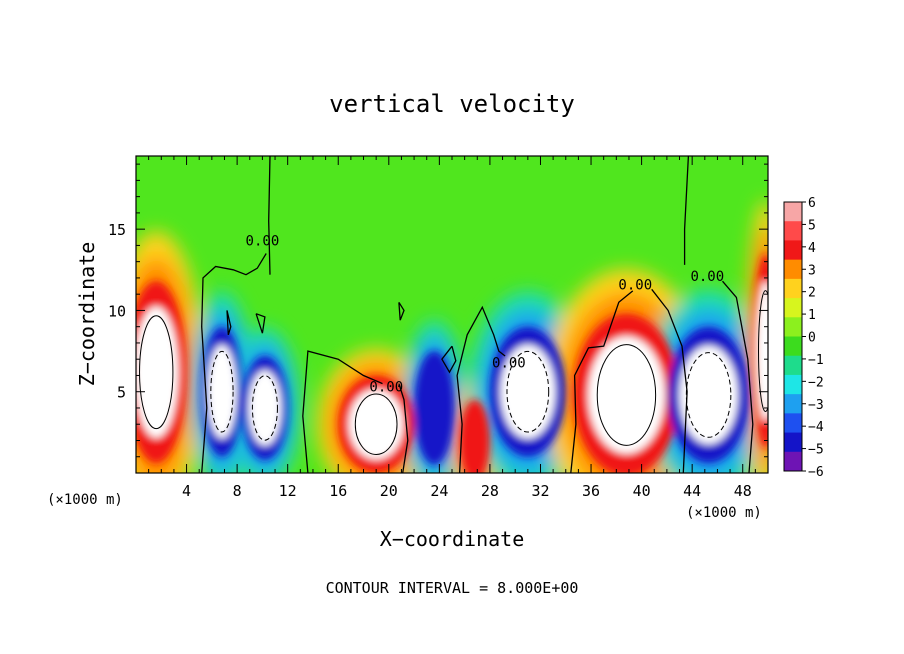 The width and height of the screenshot is (904, 654). What do you see at coordinates (812, 248) in the screenshot?
I see `colorbar-tick-label: 4` at bounding box center [812, 248].